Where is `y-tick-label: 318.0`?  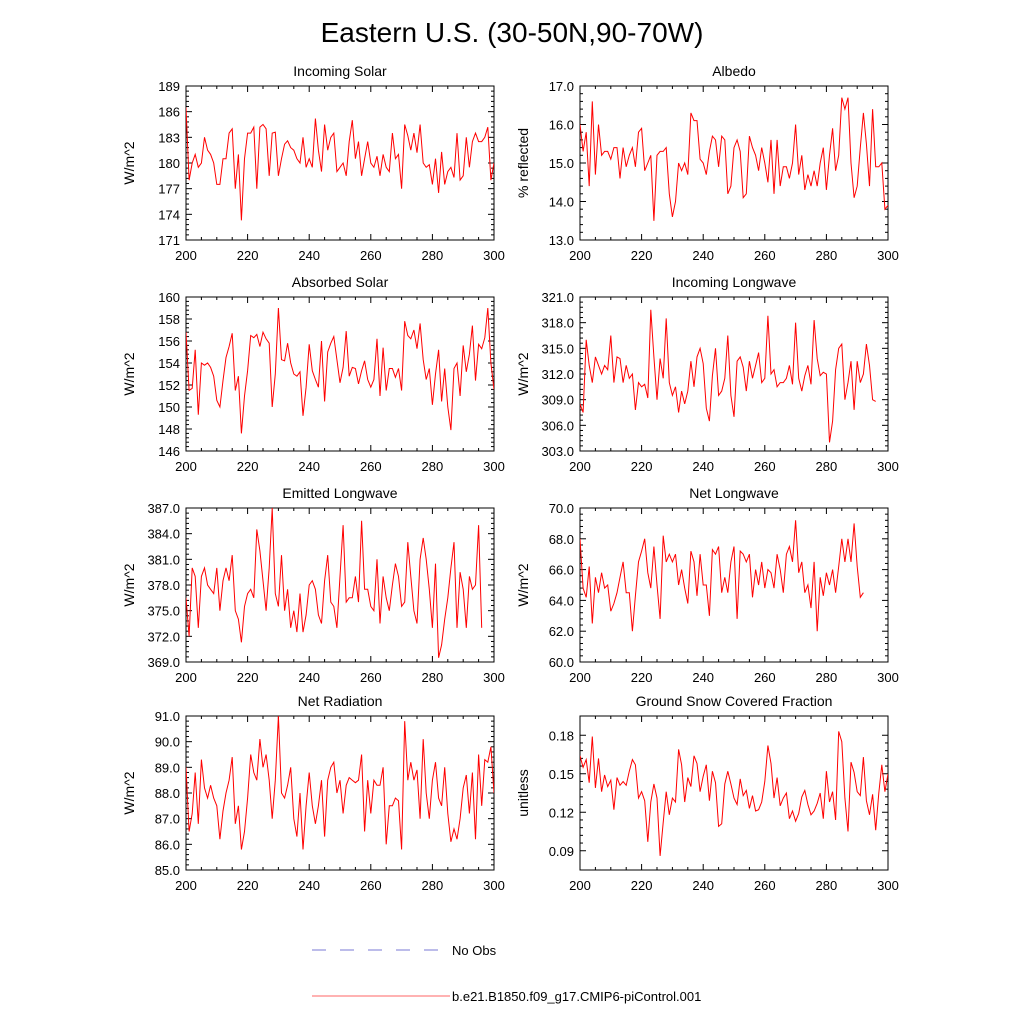
y-tick-label: 318.0 is located at coordinates (557, 323).